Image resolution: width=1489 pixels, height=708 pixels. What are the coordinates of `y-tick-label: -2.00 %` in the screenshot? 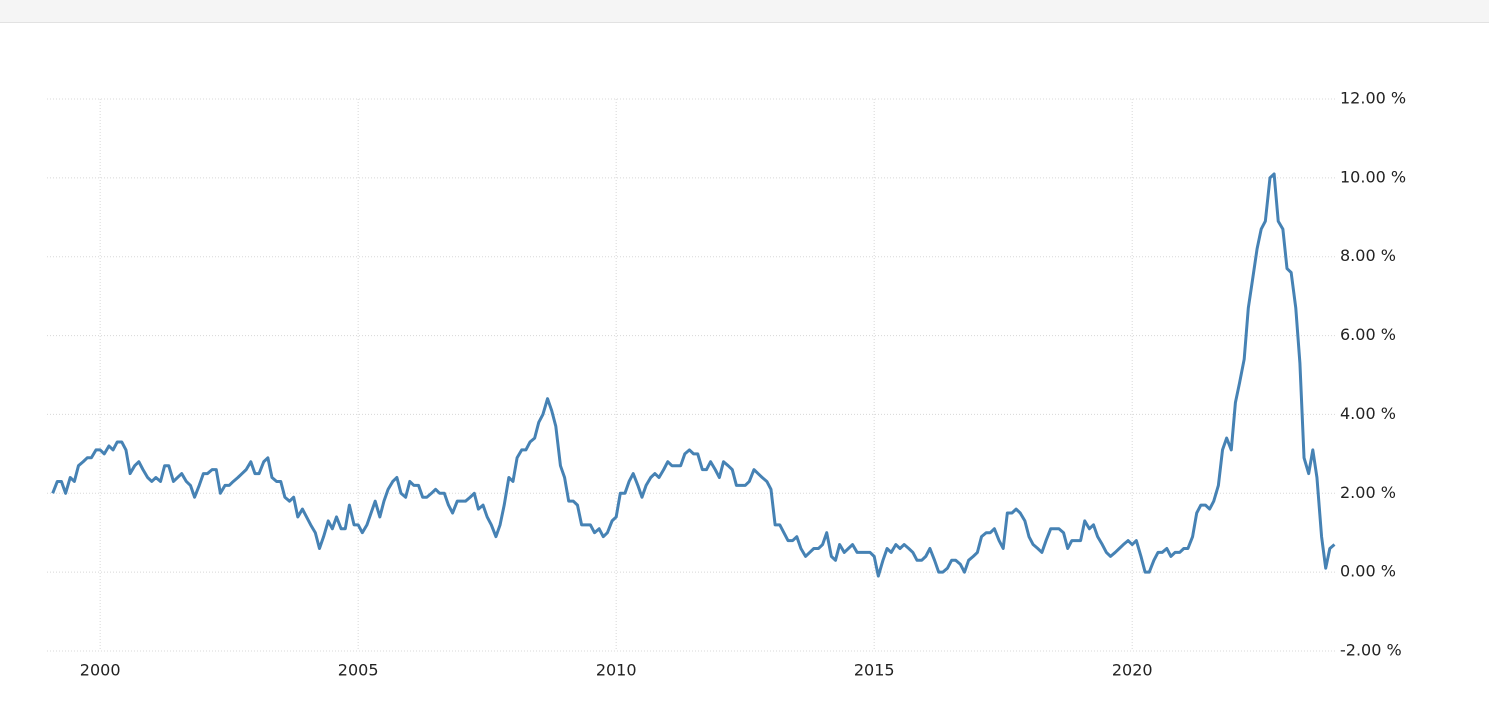 It's located at (1371, 650).